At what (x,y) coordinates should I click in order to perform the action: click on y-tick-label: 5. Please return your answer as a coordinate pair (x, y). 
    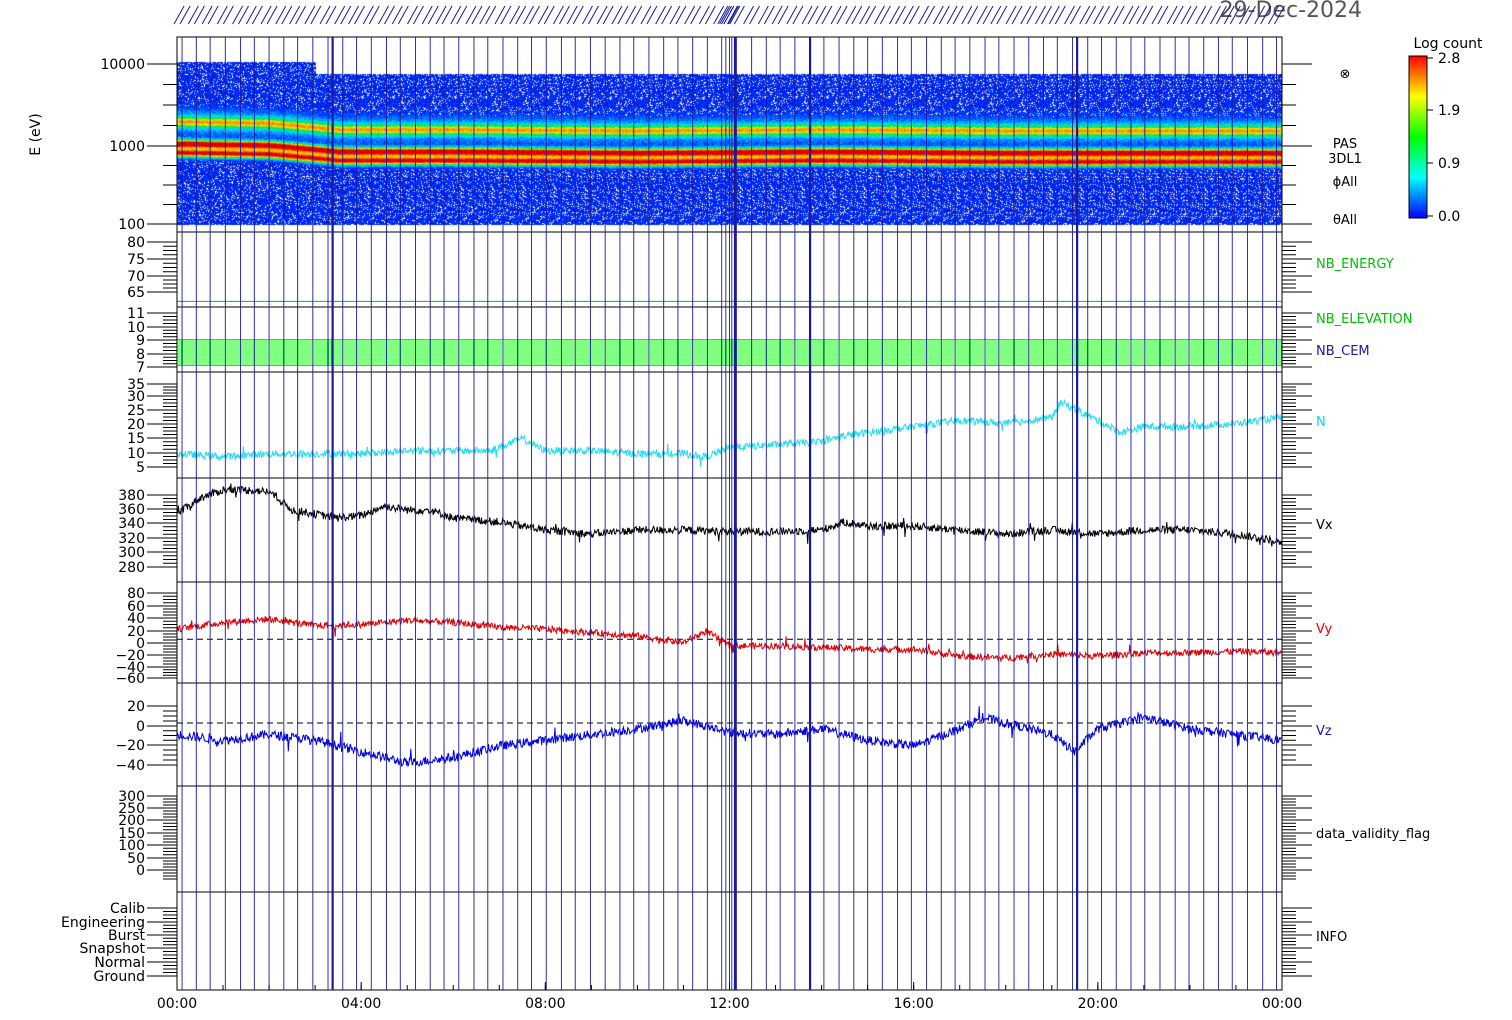
    Looking at the image, I should click on (140, 468).